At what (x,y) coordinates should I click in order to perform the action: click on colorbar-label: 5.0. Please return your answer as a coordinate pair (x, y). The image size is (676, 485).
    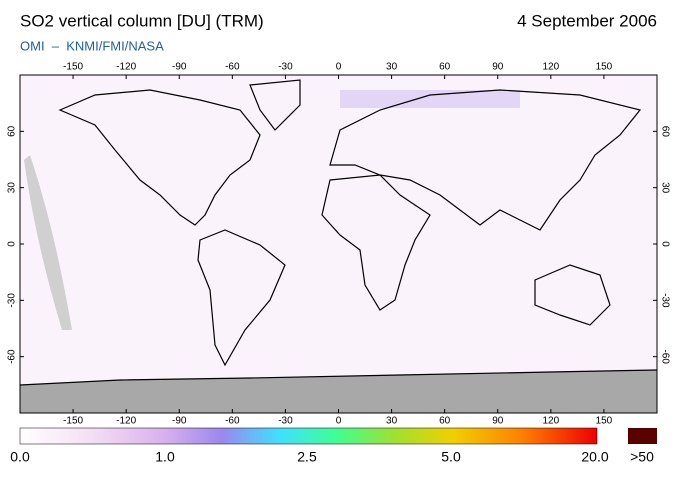
    Looking at the image, I should click on (451, 457).